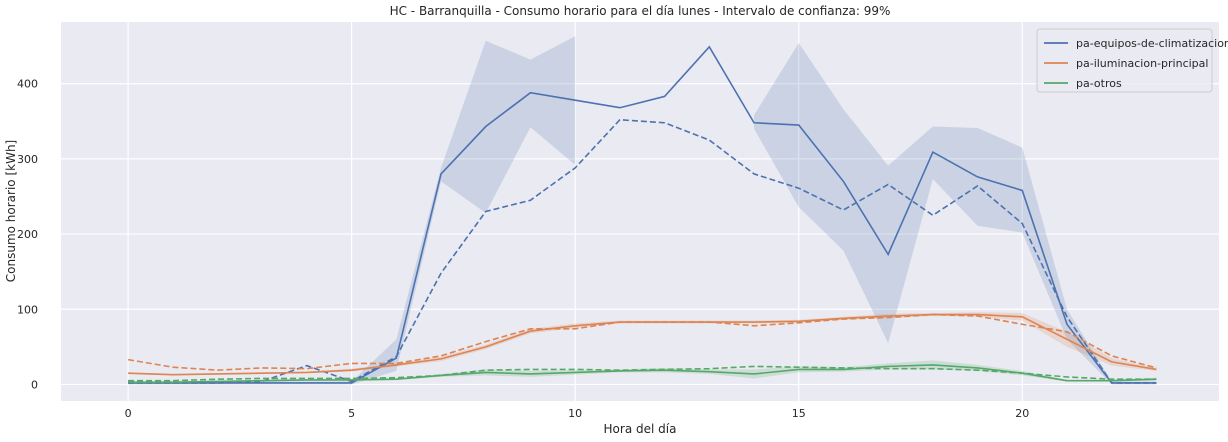 The width and height of the screenshot is (1228, 442). What do you see at coordinates (27, 309) in the screenshot?
I see `y-tick-label: 100` at bounding box center [27, 309].